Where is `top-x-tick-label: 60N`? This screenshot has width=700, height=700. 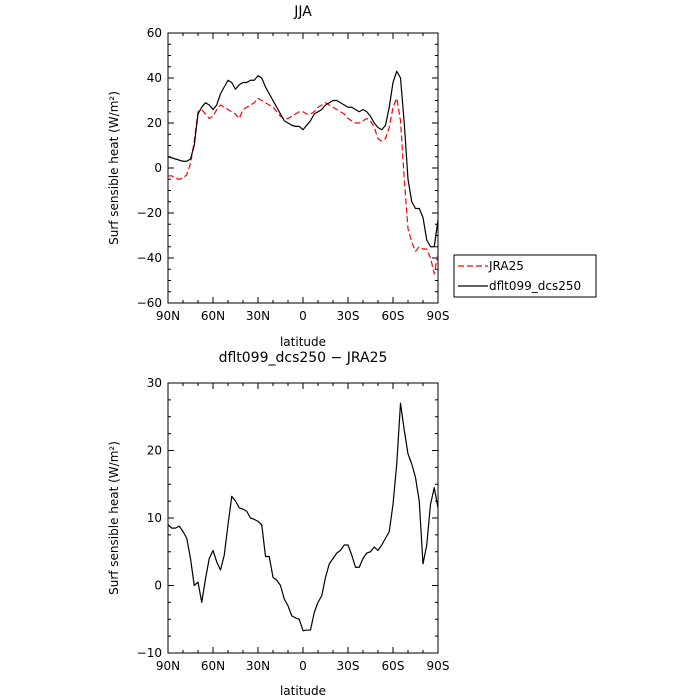
top-x-tick-label: 60N is located at coordinates (213, 316).